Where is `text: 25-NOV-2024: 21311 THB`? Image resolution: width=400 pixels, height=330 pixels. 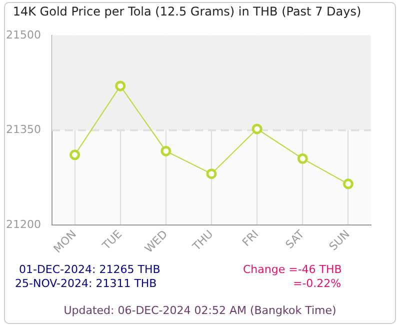 text: 25-NOV-2024: 21311 THB is located at coordinates (86, 283).